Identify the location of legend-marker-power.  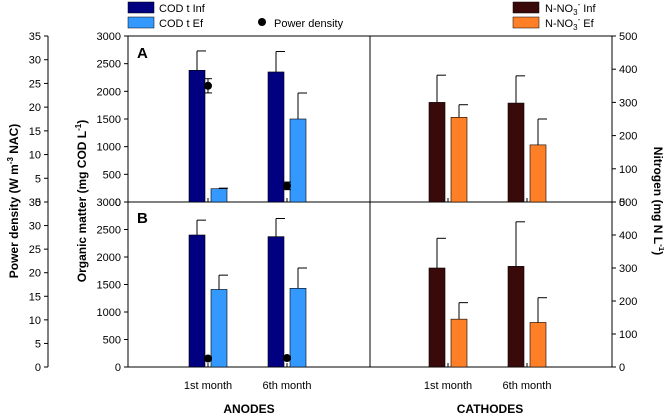
(262, 22).